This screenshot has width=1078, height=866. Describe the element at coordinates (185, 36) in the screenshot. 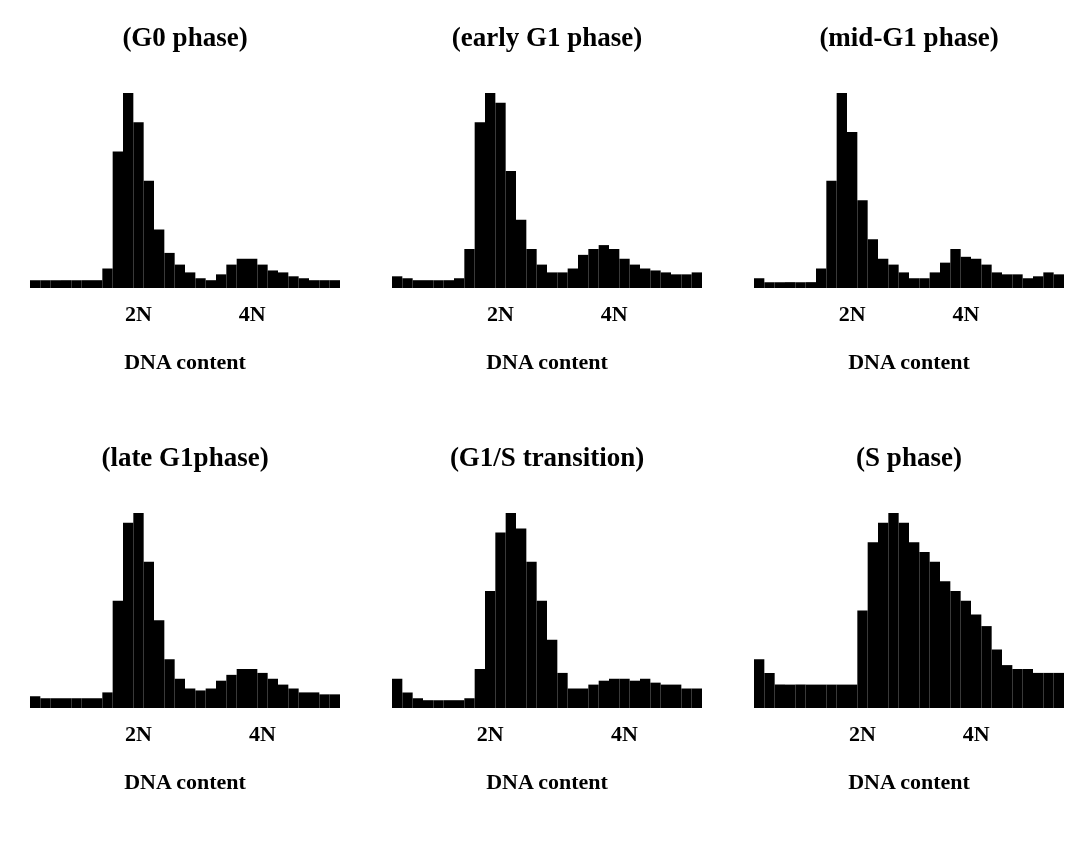

I see `chart-title: (G0 phase)` at that location.